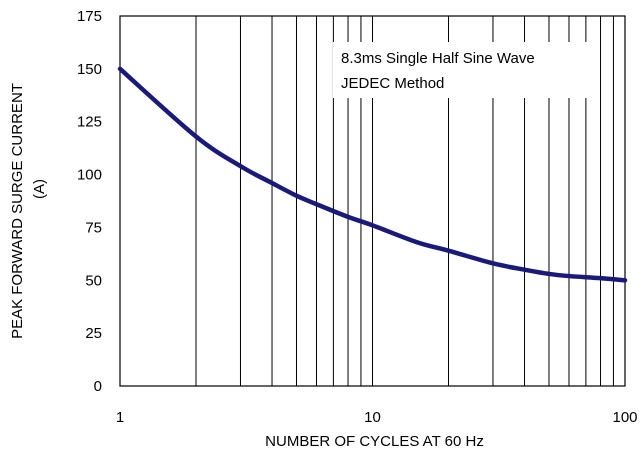 Image resolution: width=641 pixels, height=452 pixels. What do you see at coordinates (39, 189) in the screenshot?
I see `y-axis-label-line-2: (A)` at bounding box center [39, 189].